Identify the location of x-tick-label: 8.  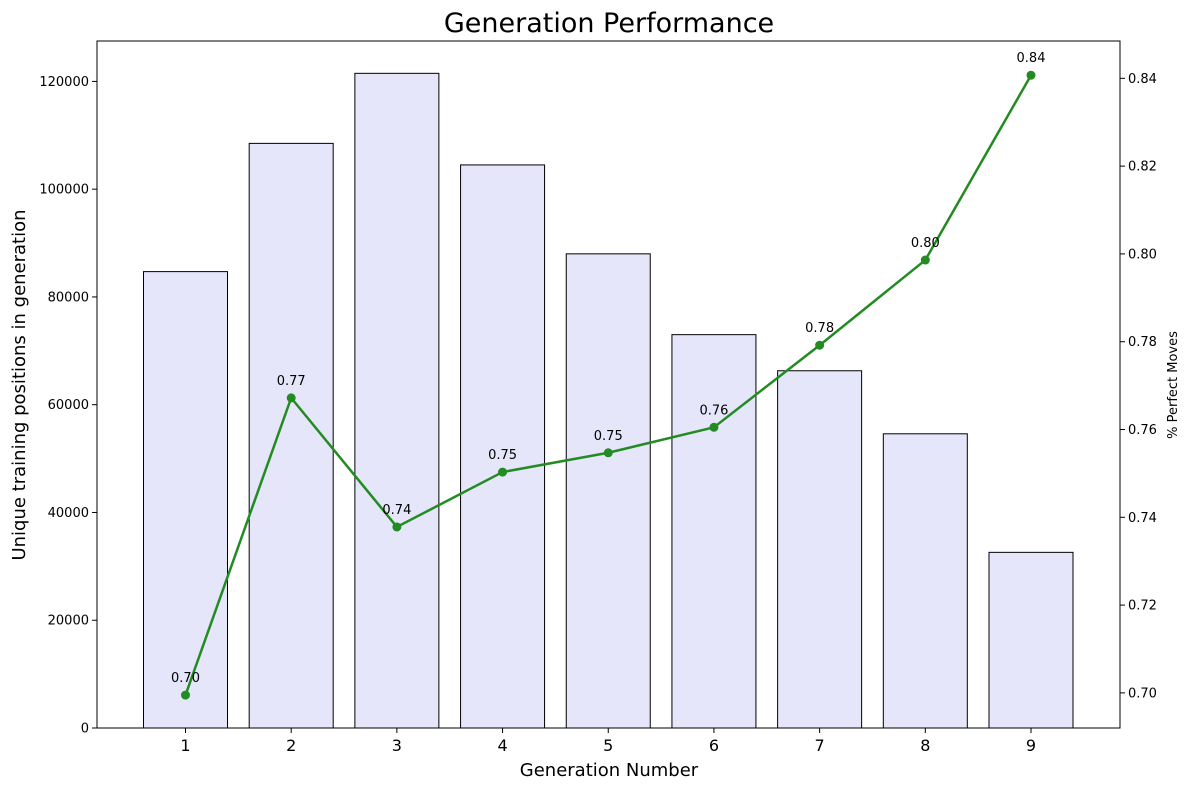
(925, 745).